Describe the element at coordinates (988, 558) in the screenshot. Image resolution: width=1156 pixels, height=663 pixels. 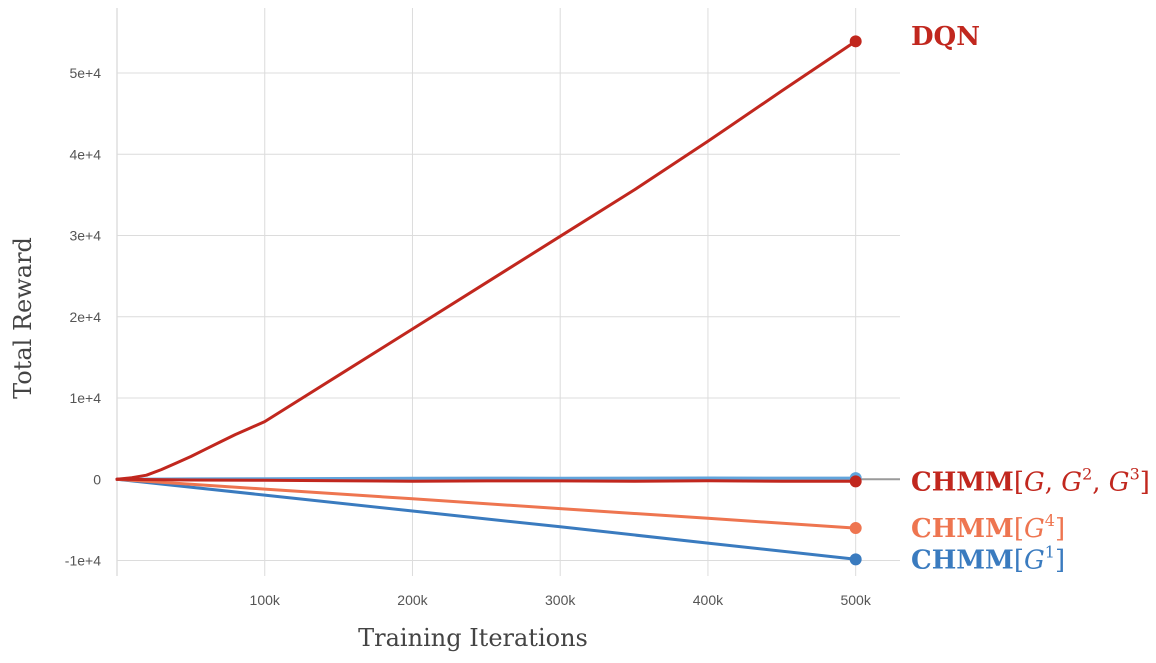
I see `series-label: CHMM[G1]` at that location.